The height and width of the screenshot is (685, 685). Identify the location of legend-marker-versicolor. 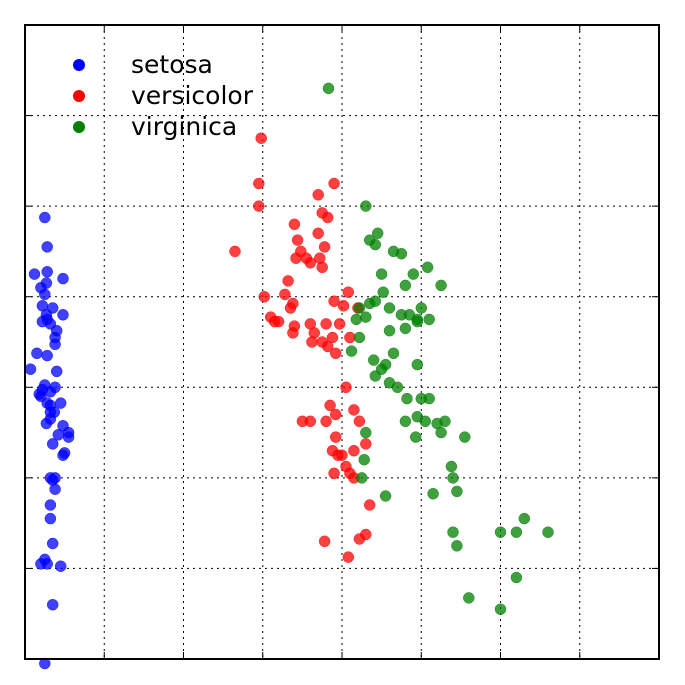
(79, 96).